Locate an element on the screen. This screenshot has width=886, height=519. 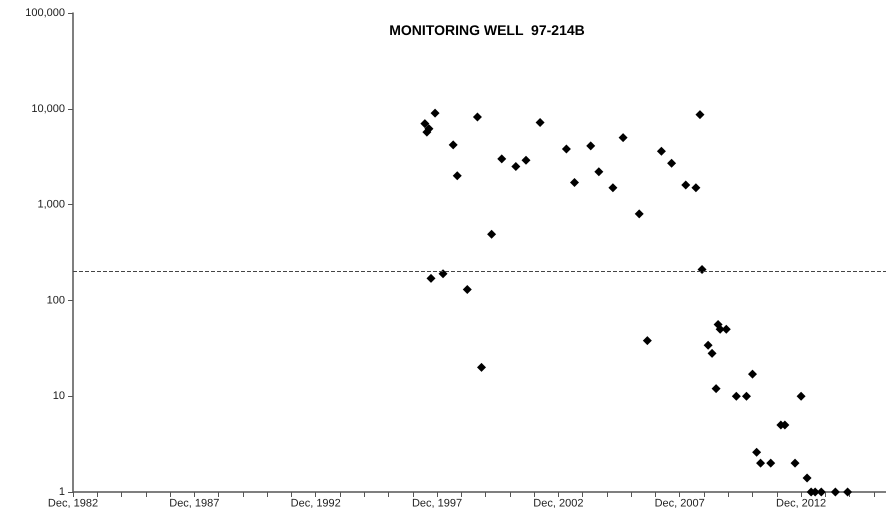
y-tick-label: 100 is located at coordinates (55, 300).